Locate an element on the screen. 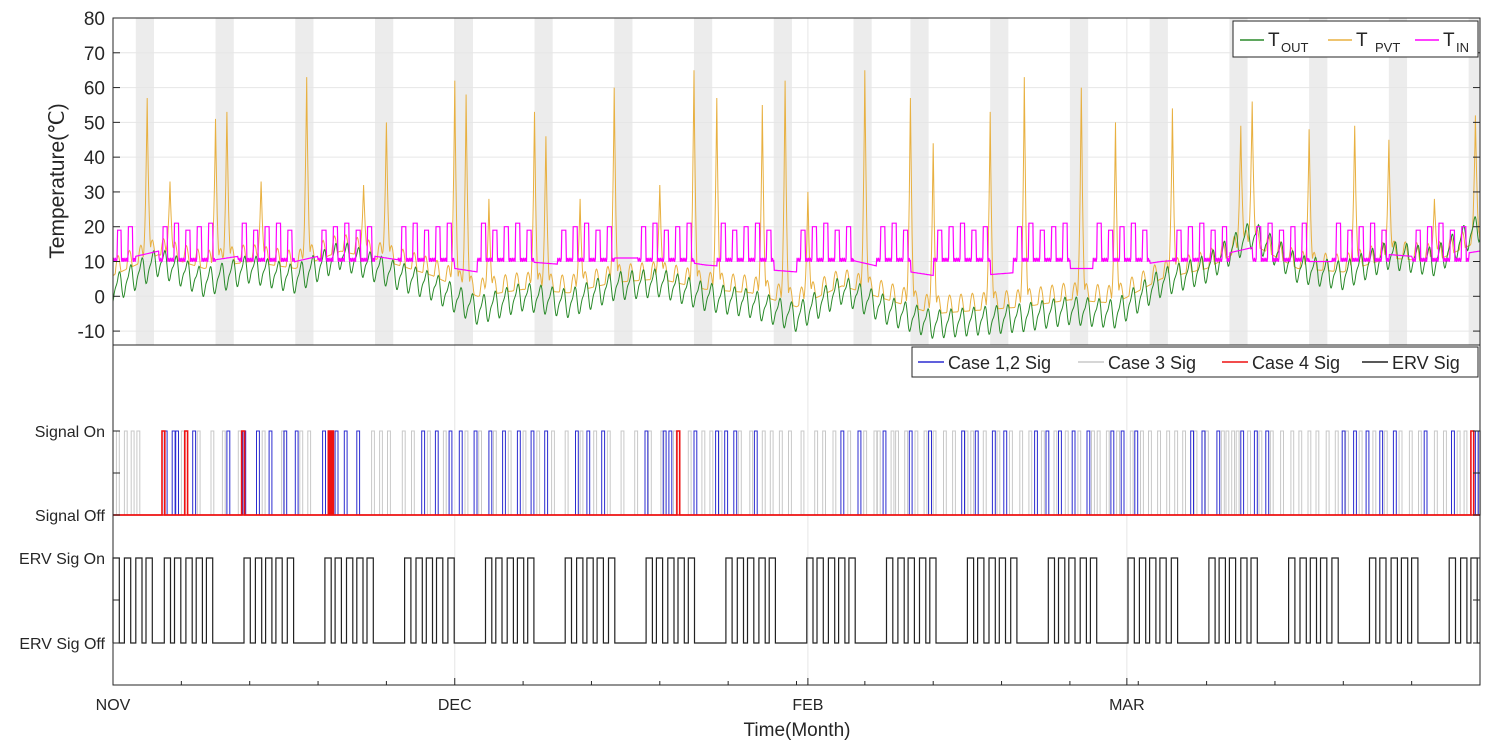 The width and height of the screenshot is (1488, 749). temperature-tick-label-4: 30 is located at coordinates (94, 193).